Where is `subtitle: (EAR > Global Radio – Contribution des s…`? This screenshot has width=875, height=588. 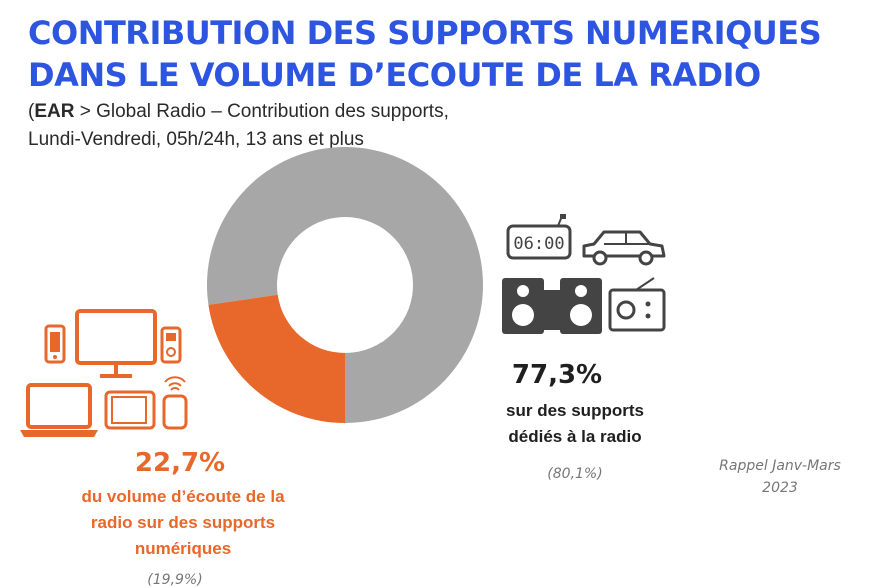 subtitle: (EAR > Global Radio – Contribution des s… is located at coordinates (378, 126).